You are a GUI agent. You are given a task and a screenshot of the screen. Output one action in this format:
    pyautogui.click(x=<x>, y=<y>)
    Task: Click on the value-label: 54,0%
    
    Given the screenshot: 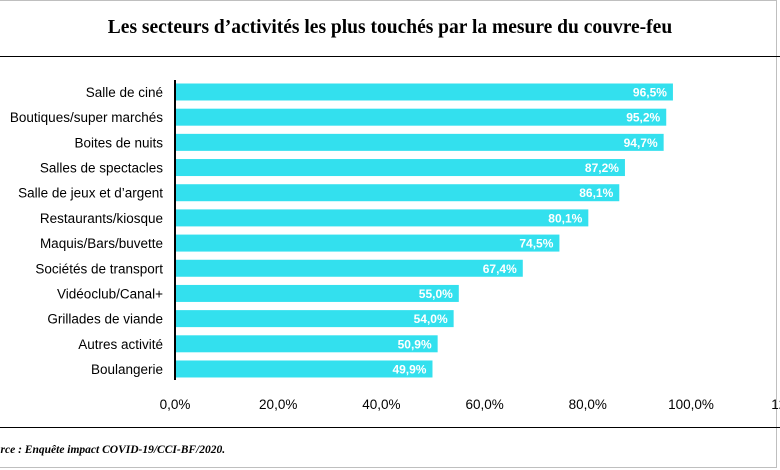 What is the action you would take?
    pyautogui.click(x=431, y=319)
    